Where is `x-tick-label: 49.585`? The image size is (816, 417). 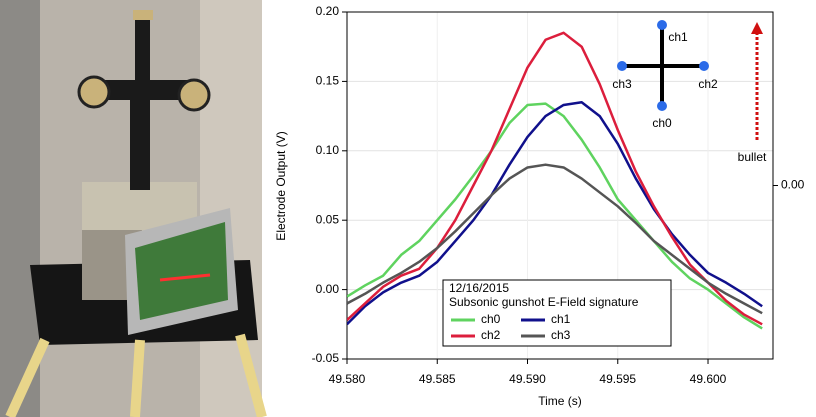 x-tick-label: 49.585 is located at coordinates (437, 379).